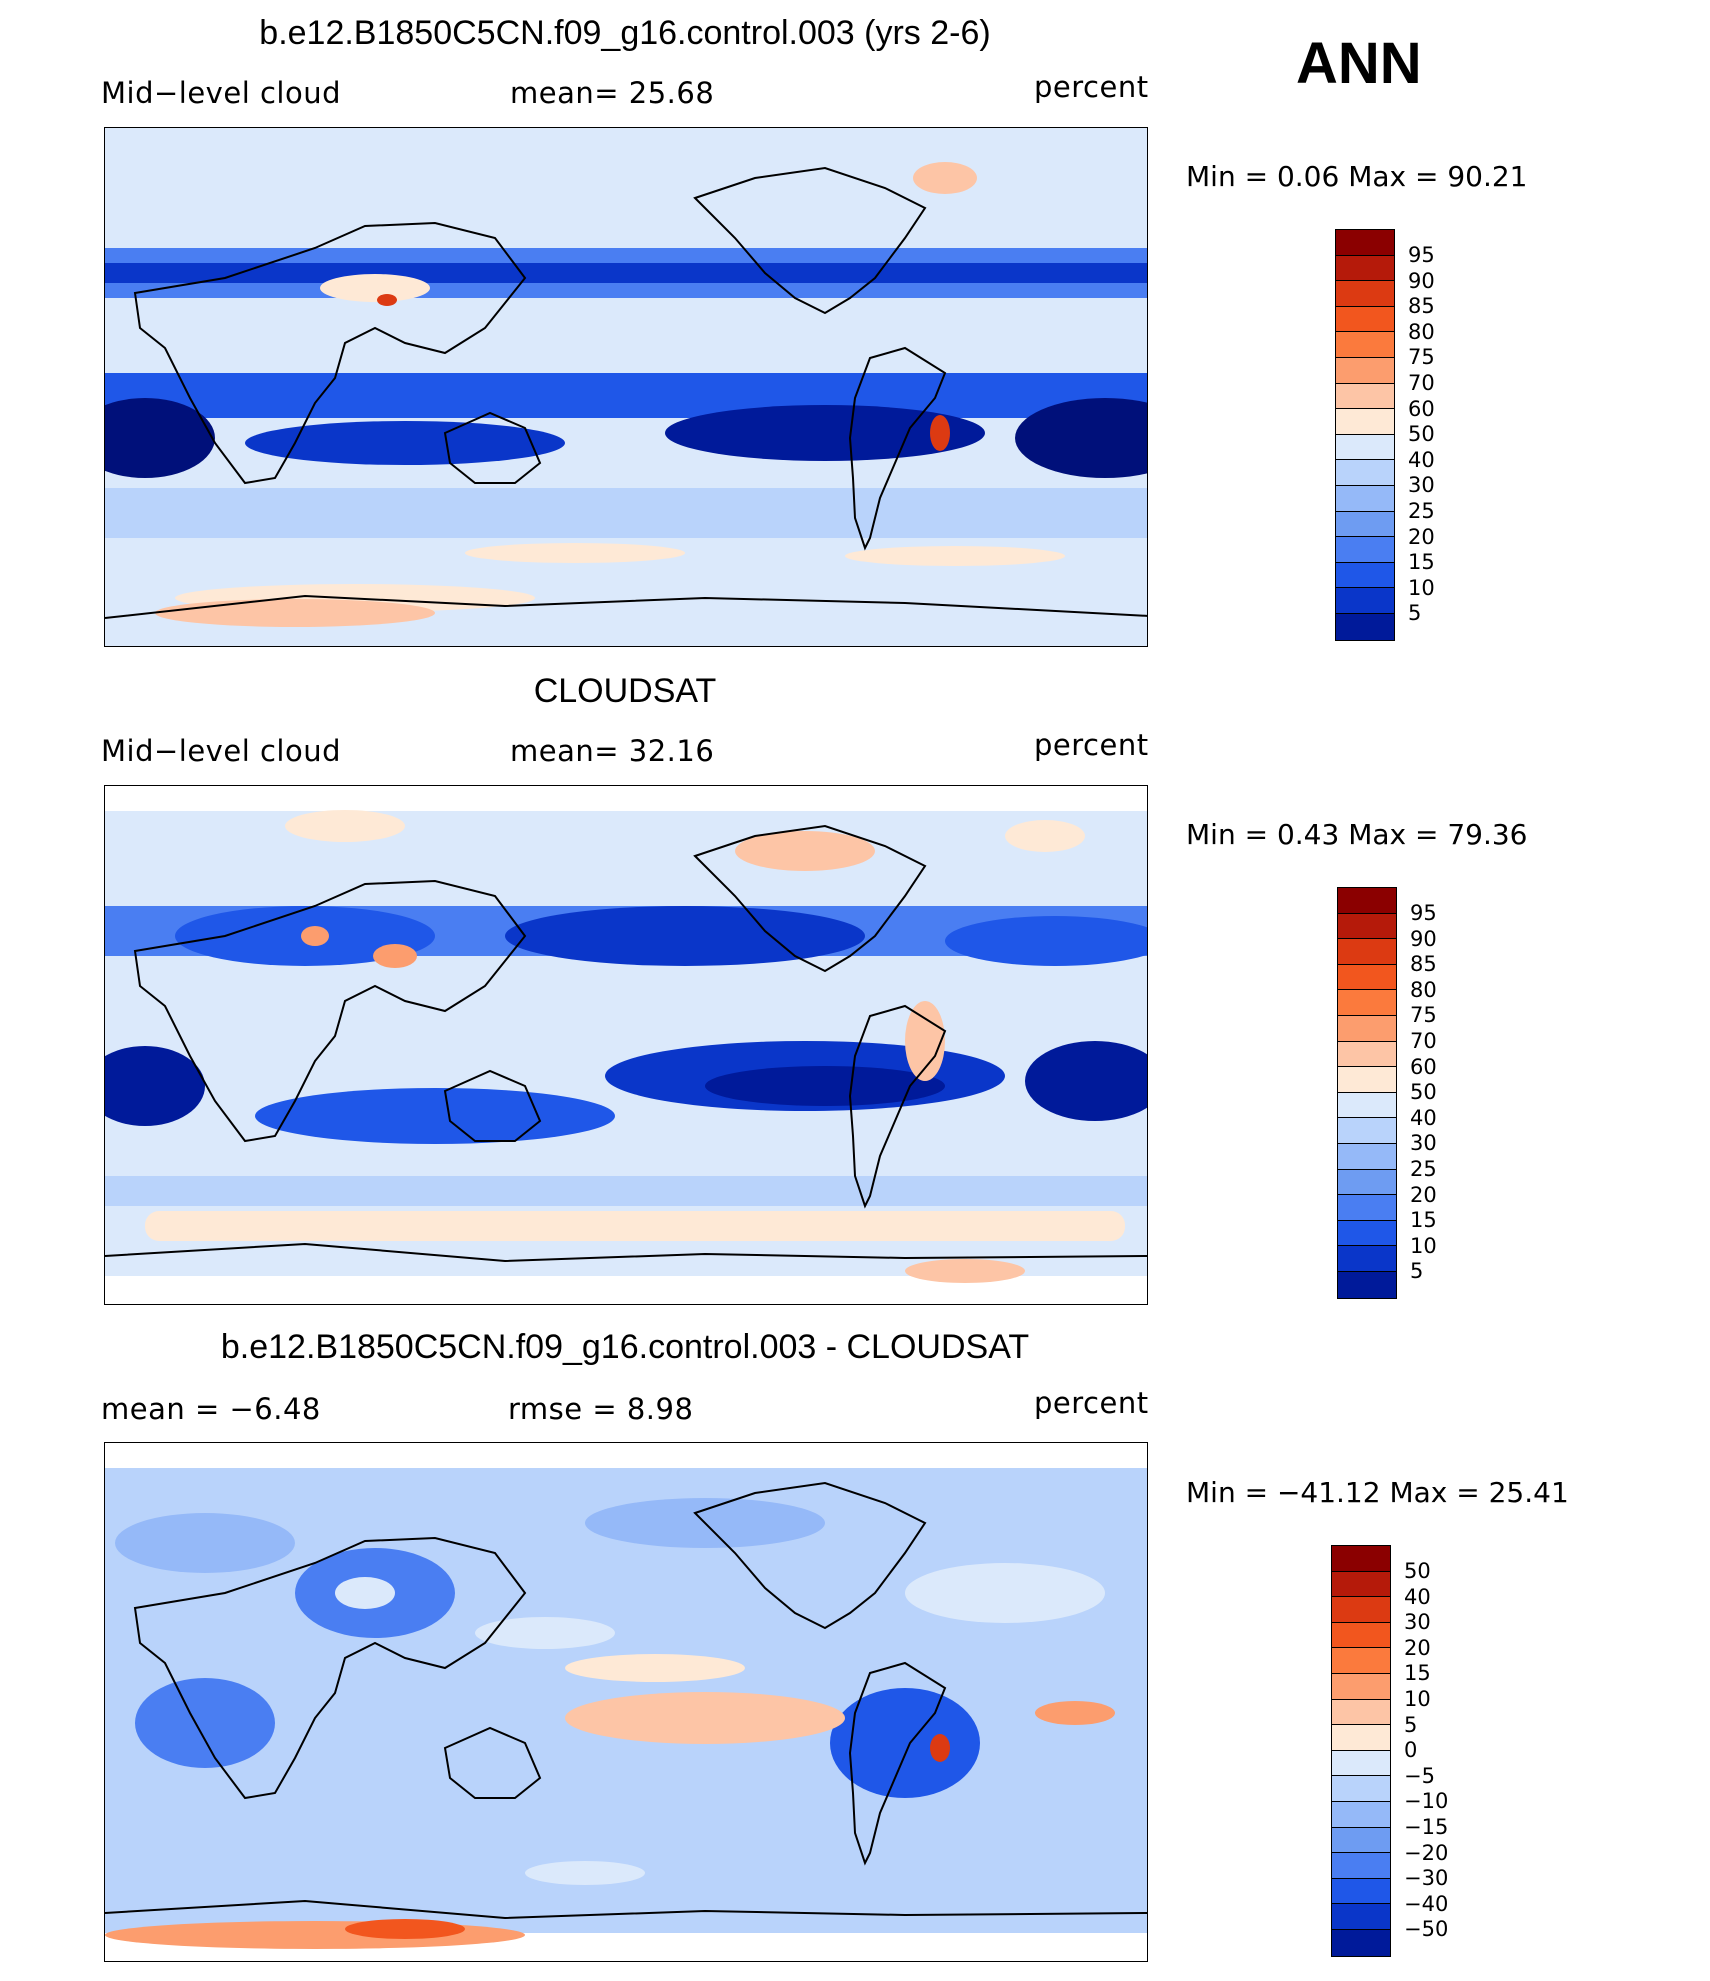 Image resolution: width=1710 pixels, height=1981 pixels. What do you see at coordinates (1423, 913) in the screenshot?
I see `panel-2-colorbar-tick: 95` at bounding box center [1423, 913].